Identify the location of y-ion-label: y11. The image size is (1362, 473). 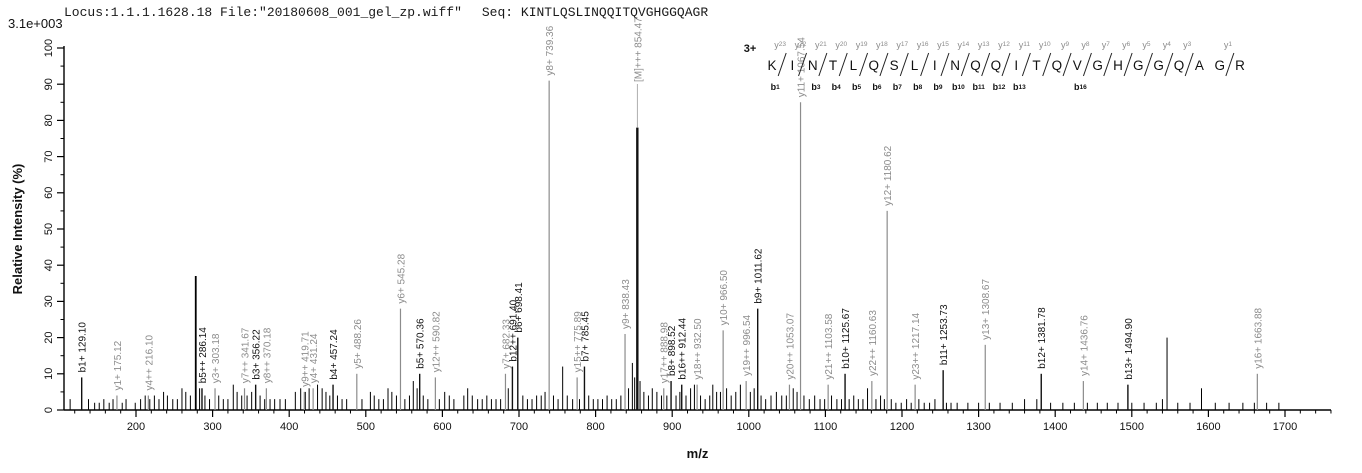
(1025, 45).